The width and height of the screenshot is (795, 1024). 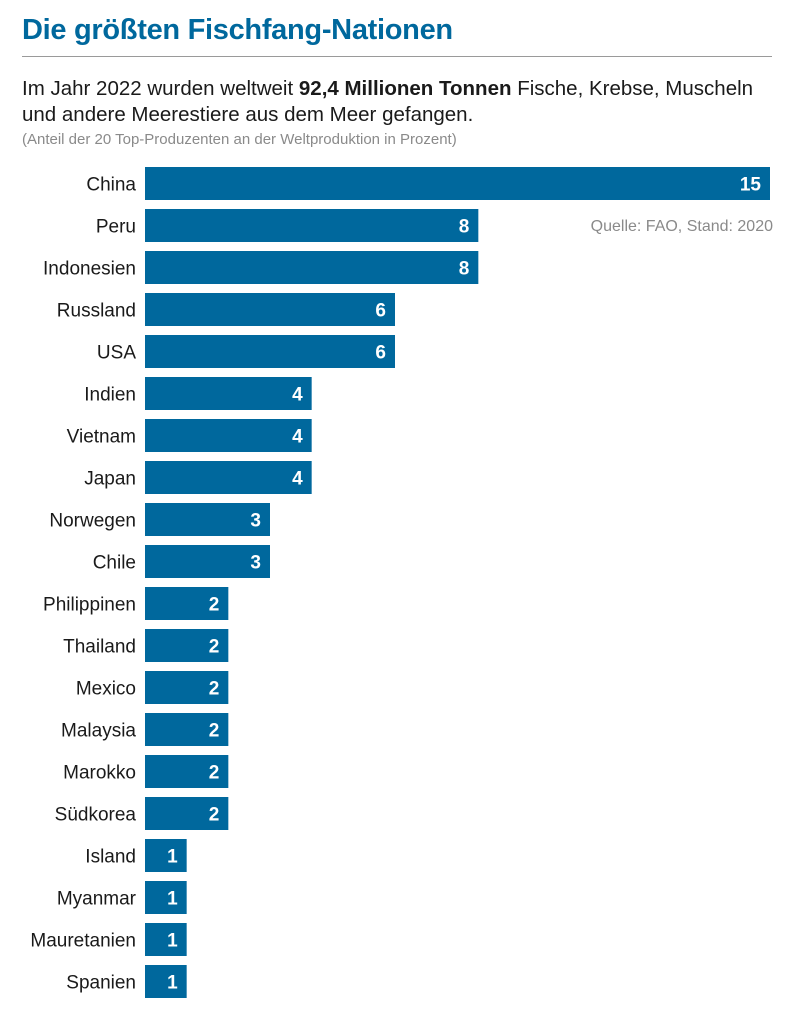 I want to click on chart-title: Die größten Fischfang-Nationen, so click(x=237, y=30).